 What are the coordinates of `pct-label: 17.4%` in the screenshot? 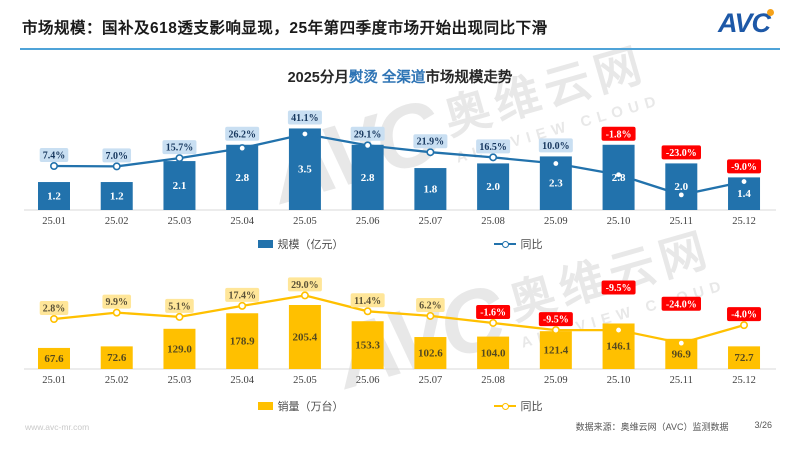 It's located at (242, 295).